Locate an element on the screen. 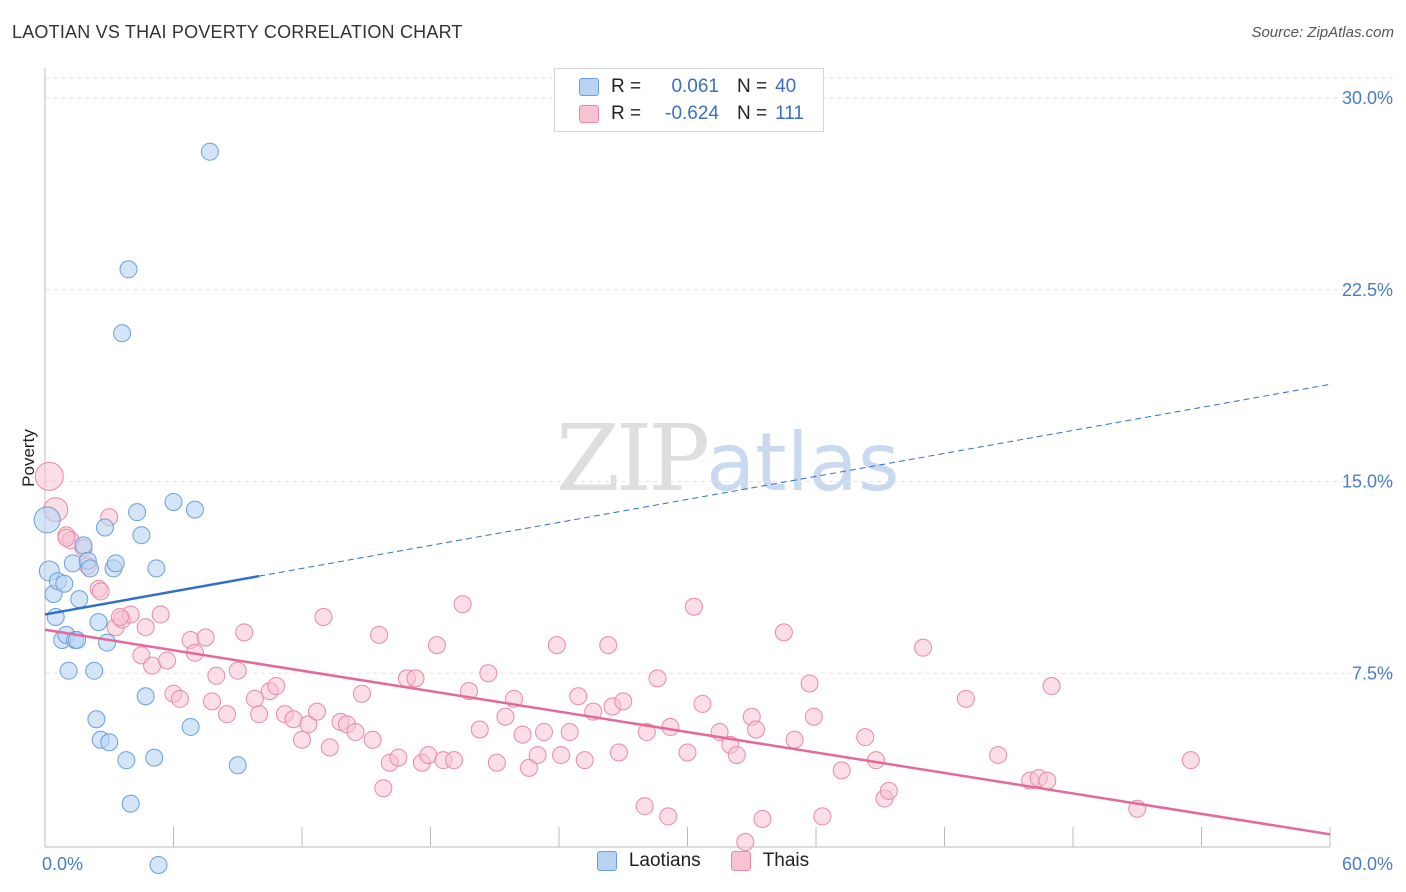 This screenshot has width=1406, height=892. legend-r-value: 0.061 is located at coordinates (695, 86).